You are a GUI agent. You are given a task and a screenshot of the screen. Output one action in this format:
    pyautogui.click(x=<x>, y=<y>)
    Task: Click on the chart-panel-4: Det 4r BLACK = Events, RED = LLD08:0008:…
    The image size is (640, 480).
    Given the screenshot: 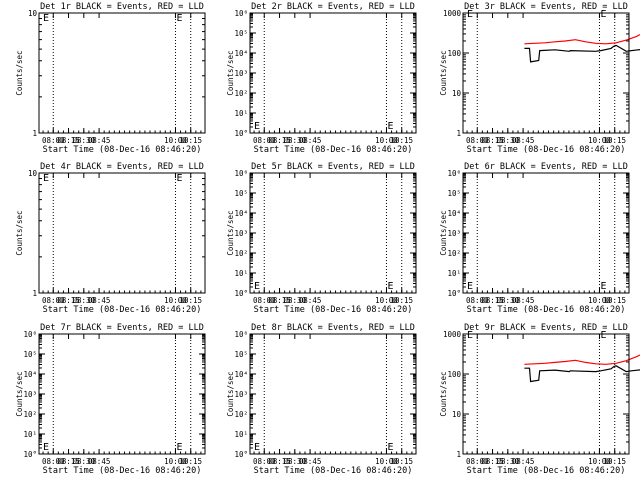 What is the action you would take?
    pyautogui.click(x=110, y=238)
    